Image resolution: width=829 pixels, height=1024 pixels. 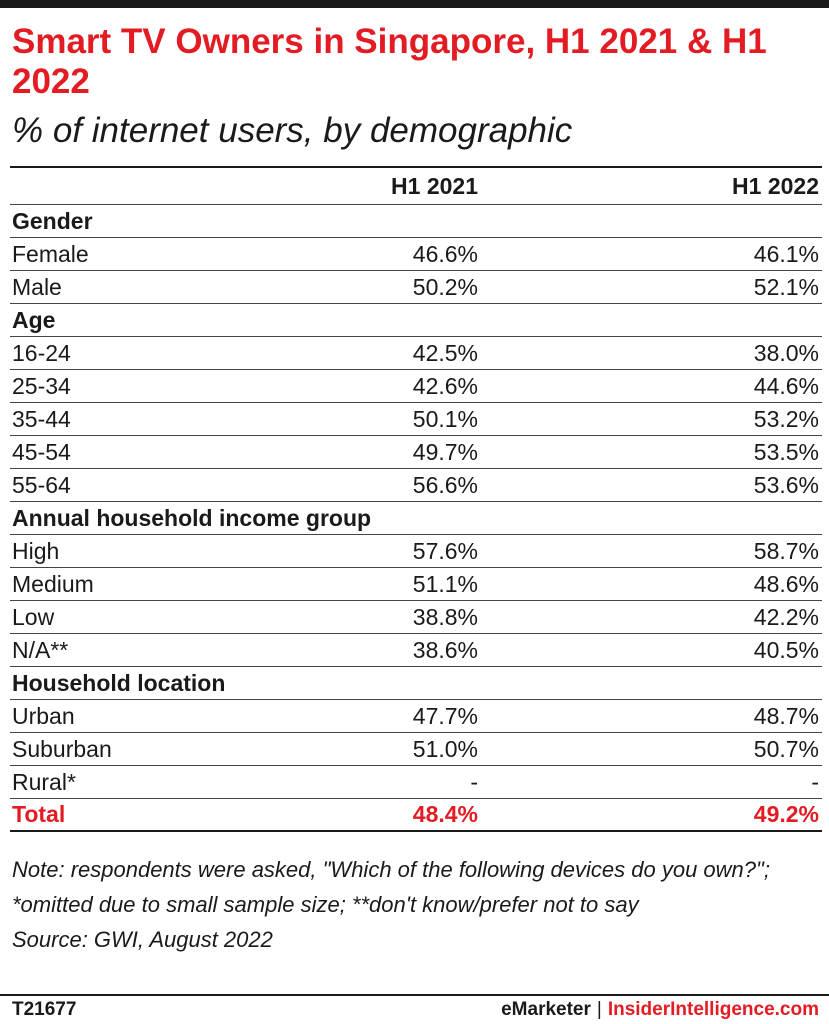 What do you see at coordinates (416, 221) in the screenshot?
I see `table-section-row: Gender` at bounding box center [416, 221].